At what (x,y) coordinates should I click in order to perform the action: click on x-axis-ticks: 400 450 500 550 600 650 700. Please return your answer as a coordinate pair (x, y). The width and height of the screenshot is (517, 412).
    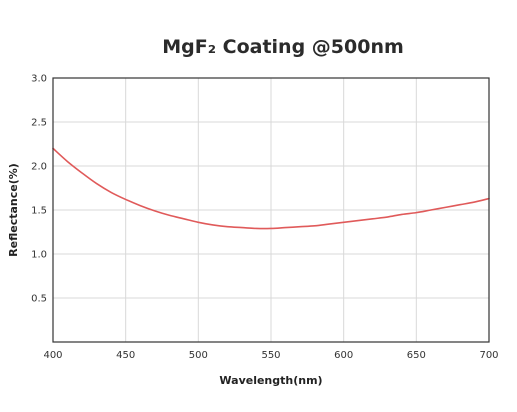
    Looking at the image, I should click on (270, 355).